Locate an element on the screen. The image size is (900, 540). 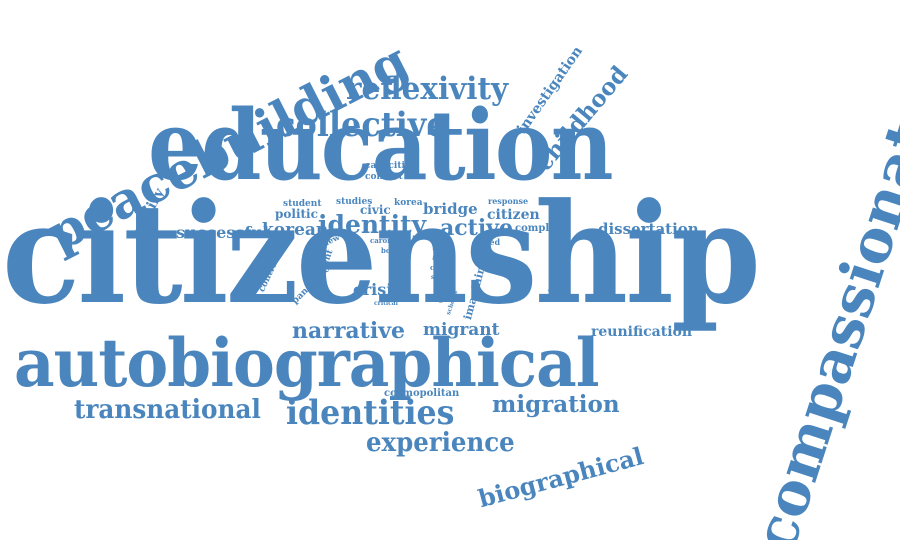
word-studies: studies is located at coordinates (354, 202).